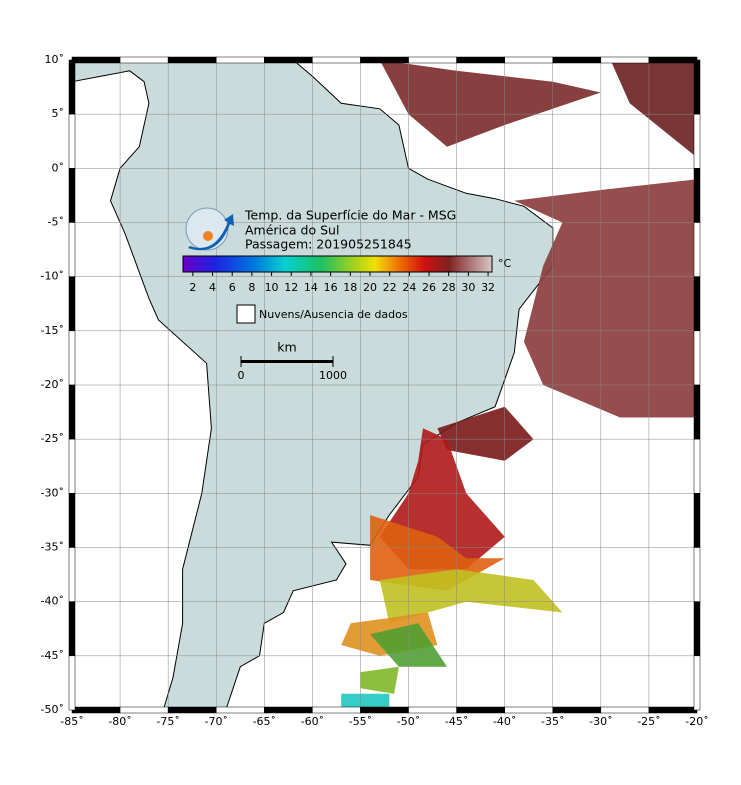  Describe the element at coordinates (52, 384) in the screenshot. I see `lat-tick-label: -20˚` at that location.